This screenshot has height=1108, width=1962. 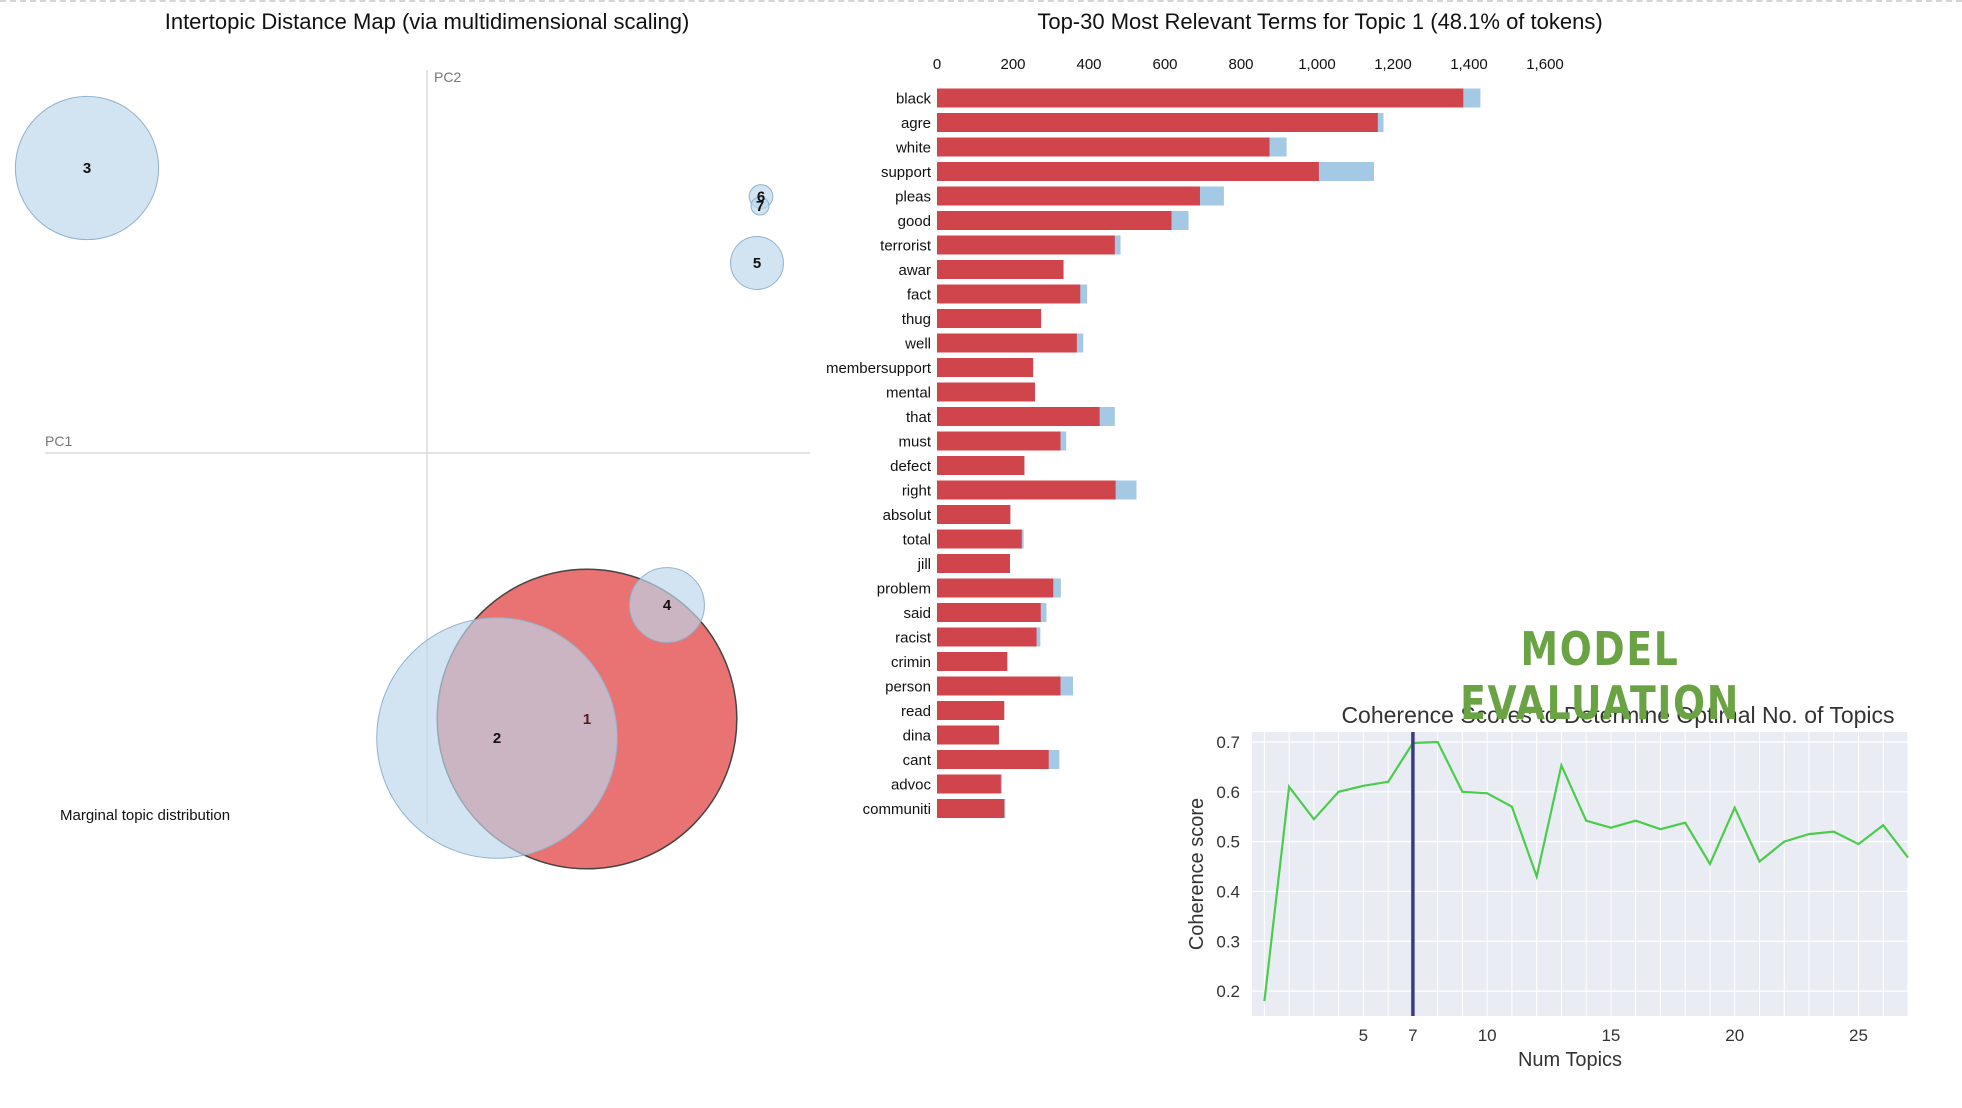 I want to click on topic-bar-good, so click(x=1054, y=220).